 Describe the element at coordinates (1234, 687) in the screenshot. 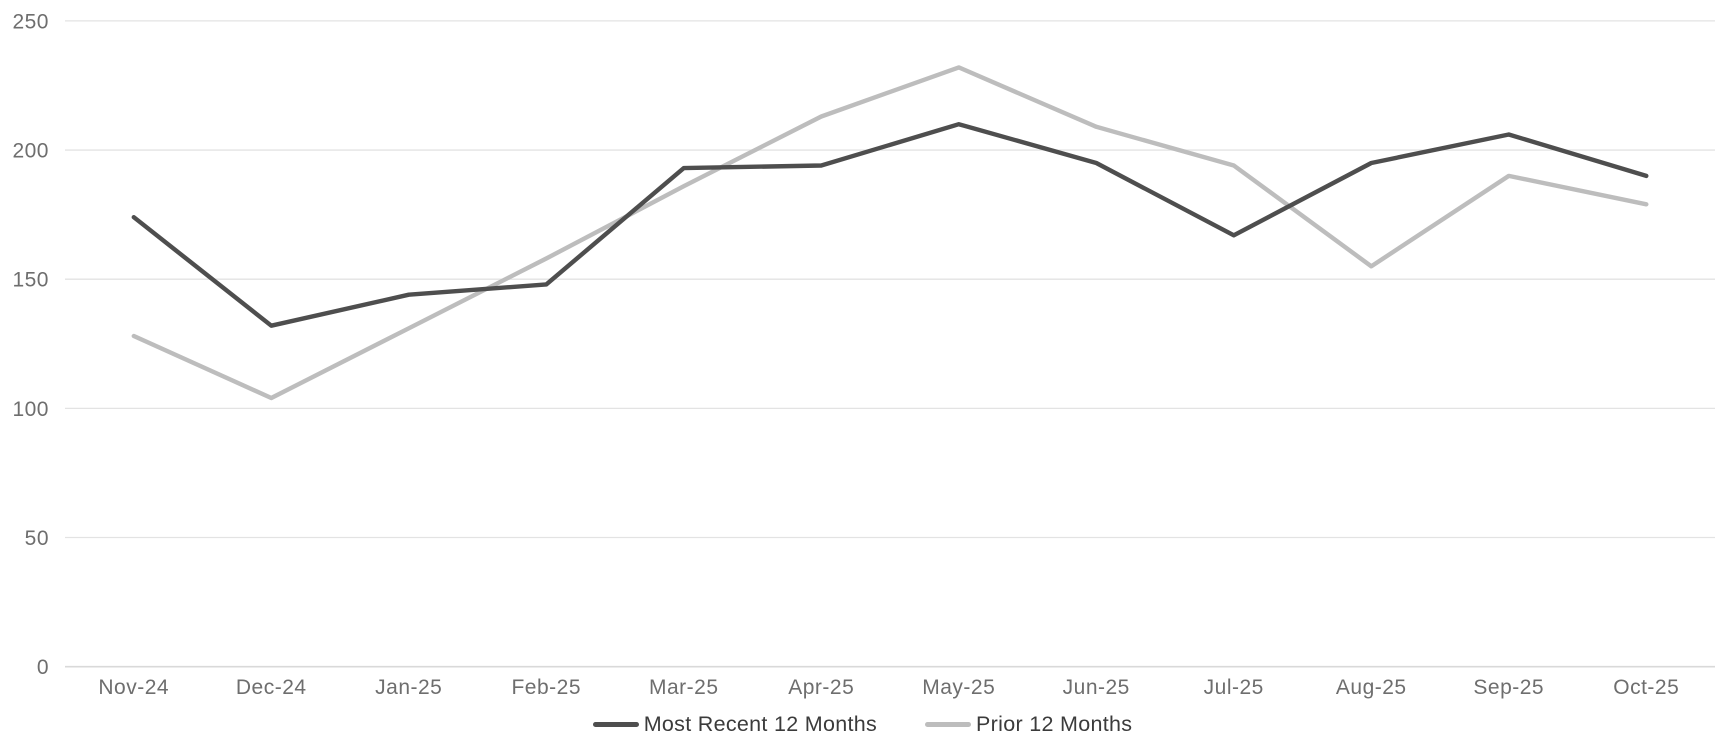

I see `x-tick-label-jul-25: Jul-25` at that location.